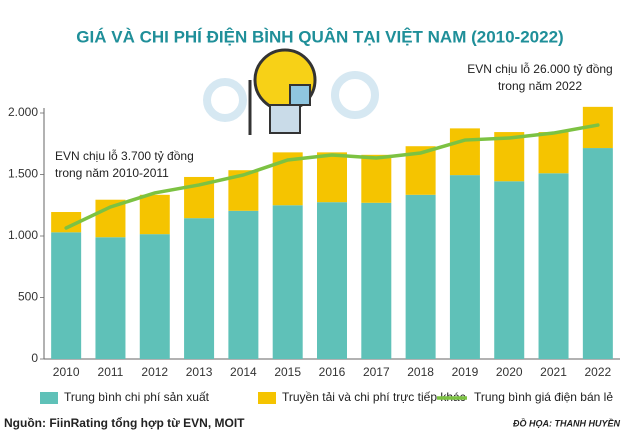  Describe the element at coordinates (111, 372) in the screenshot. I see `x-tick-label: 2011` at that location.